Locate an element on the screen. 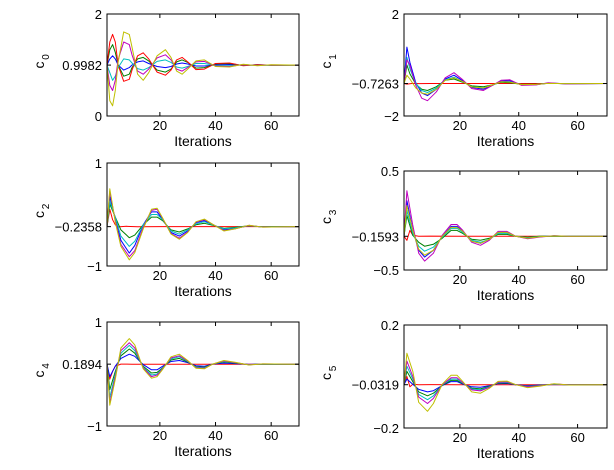  y-tick-label: −0.5 is located at coordinates (386, 270).